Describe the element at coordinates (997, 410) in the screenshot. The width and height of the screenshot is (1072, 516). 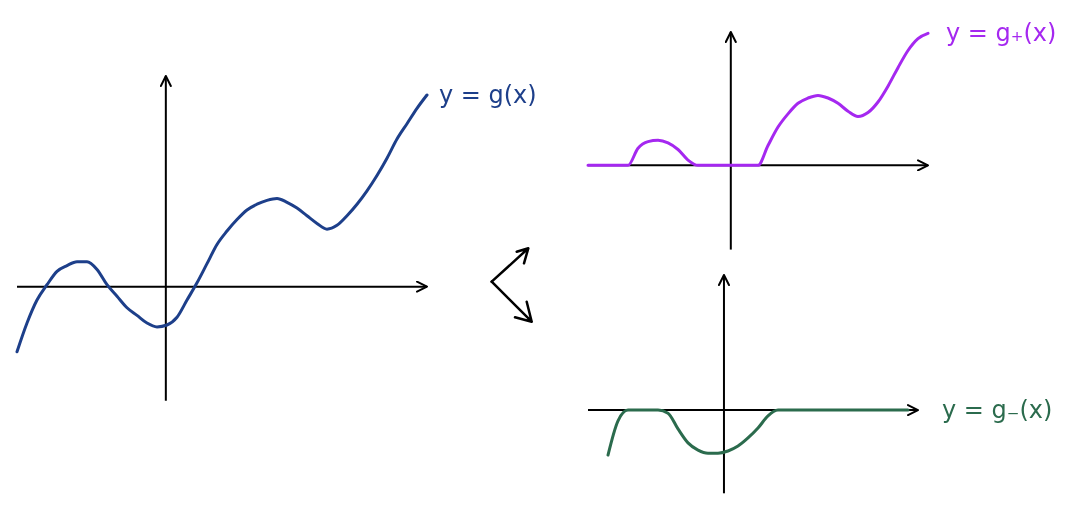
I see `series-label: y = g₋(x)` at that location.